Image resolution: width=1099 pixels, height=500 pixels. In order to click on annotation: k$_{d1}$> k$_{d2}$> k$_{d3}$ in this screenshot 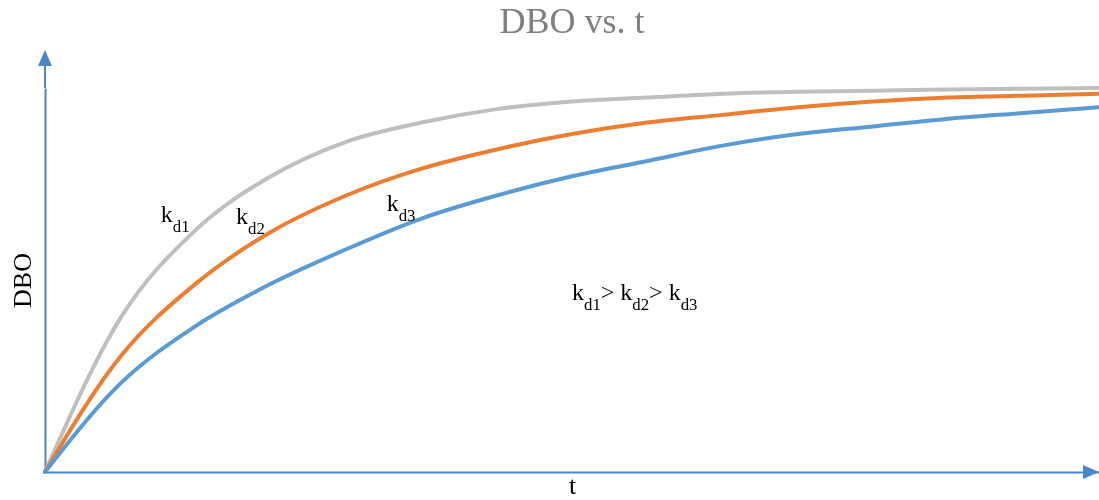, I will do `click(635, 296)`.